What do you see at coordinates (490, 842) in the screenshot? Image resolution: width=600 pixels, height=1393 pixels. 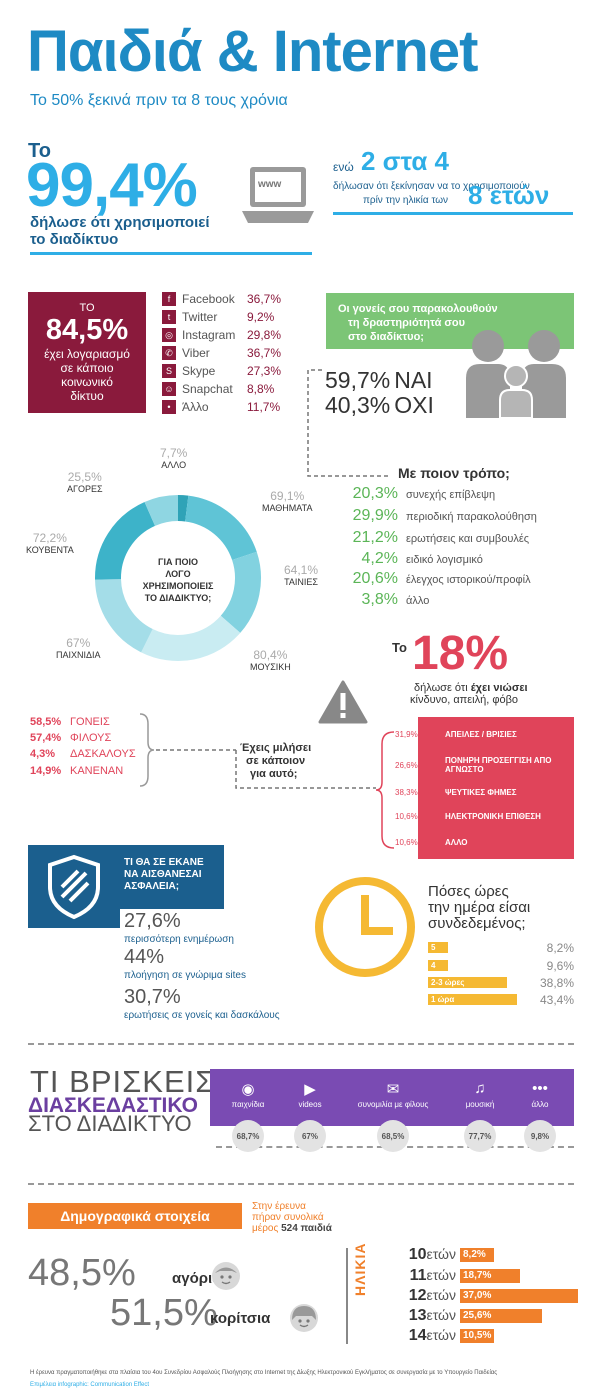 I see `threat-row: 10,6% ΑΛΛΟ` at bounding box center [490, 842].